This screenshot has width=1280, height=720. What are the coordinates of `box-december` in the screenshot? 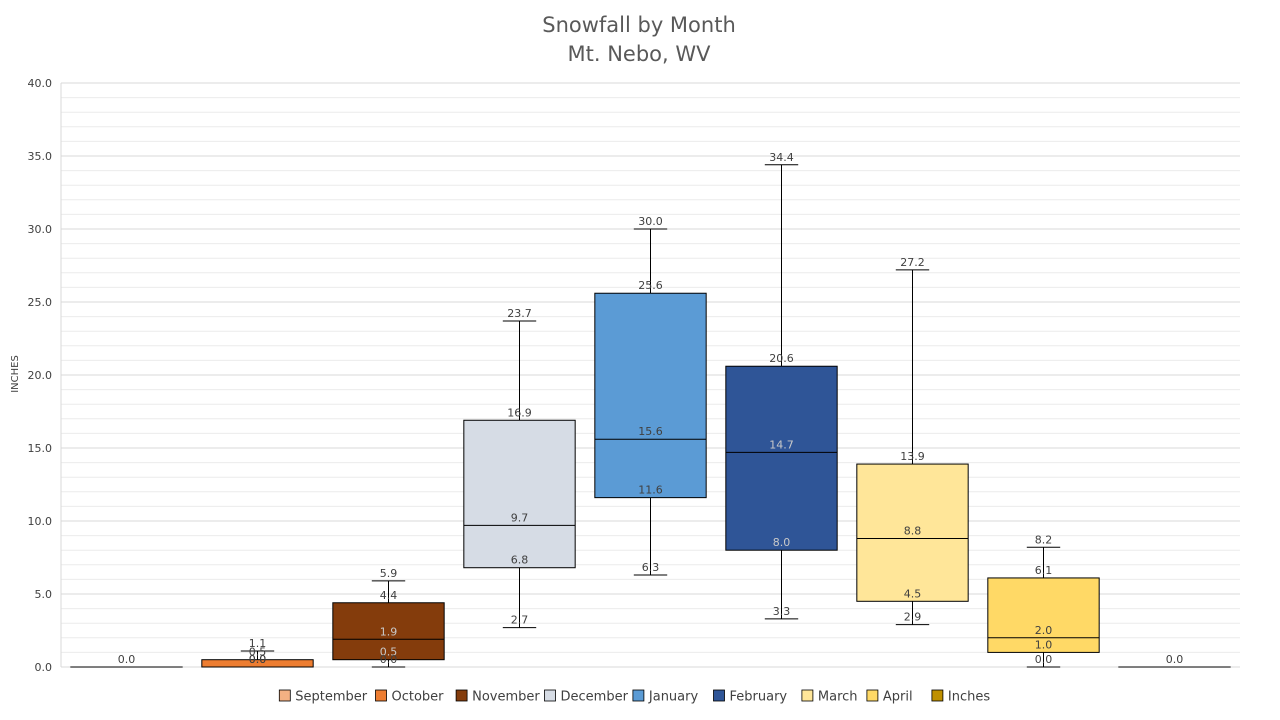 It's located at (519, 474).